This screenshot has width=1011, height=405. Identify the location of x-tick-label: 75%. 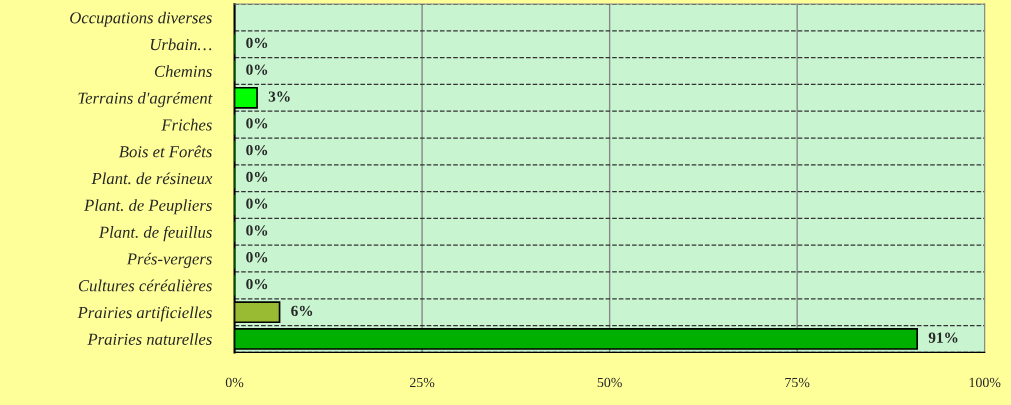
(797, 382).